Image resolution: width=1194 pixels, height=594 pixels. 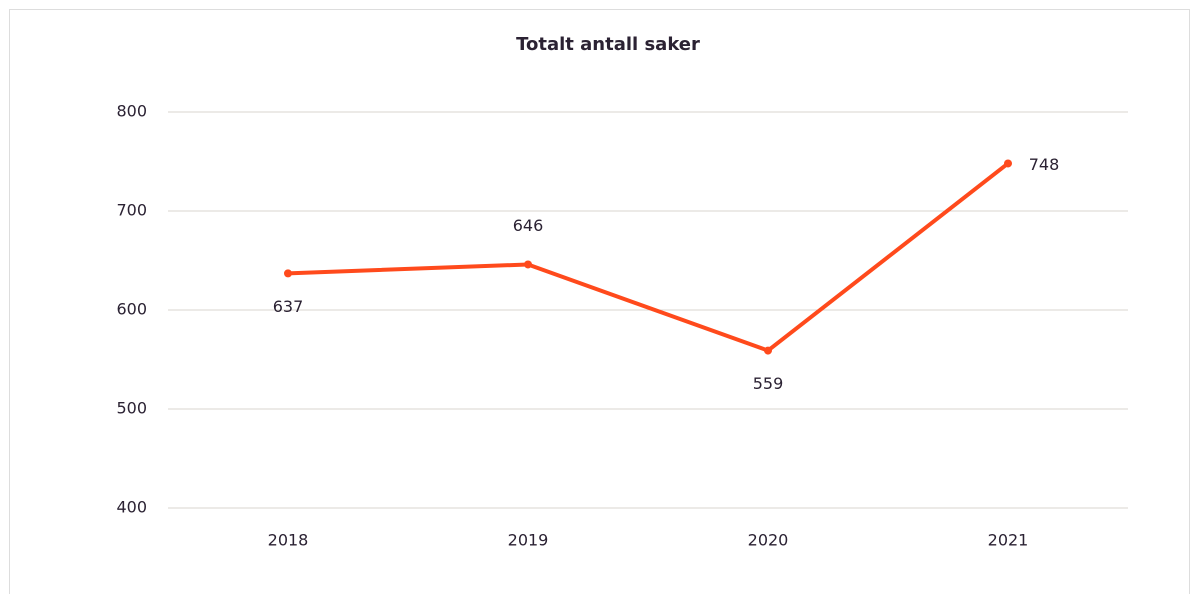 What do you see at coordinates (131, 408) in the screenshot?
I see `y-tick-label: 500` at bounding box center [131, 408].